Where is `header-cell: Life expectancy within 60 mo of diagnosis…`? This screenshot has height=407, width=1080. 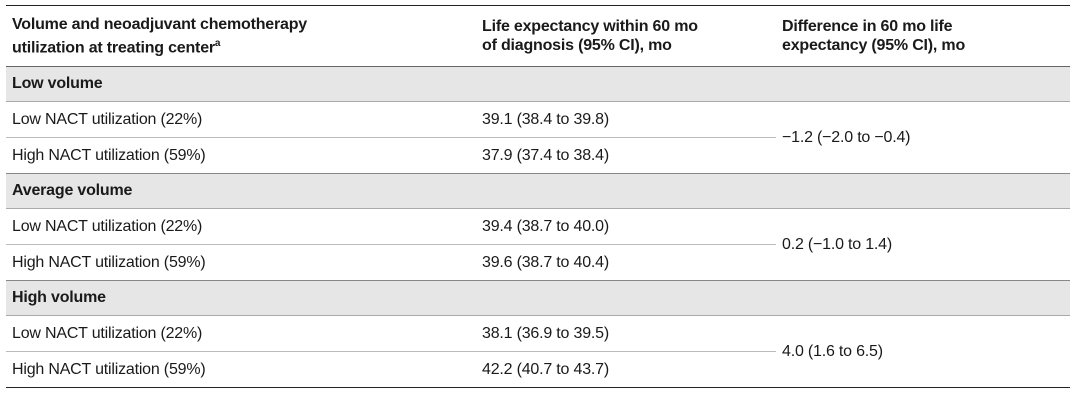
header-cell: Life expectancy within 60 mo of diagnosis… is located at coordinates (626, 36).